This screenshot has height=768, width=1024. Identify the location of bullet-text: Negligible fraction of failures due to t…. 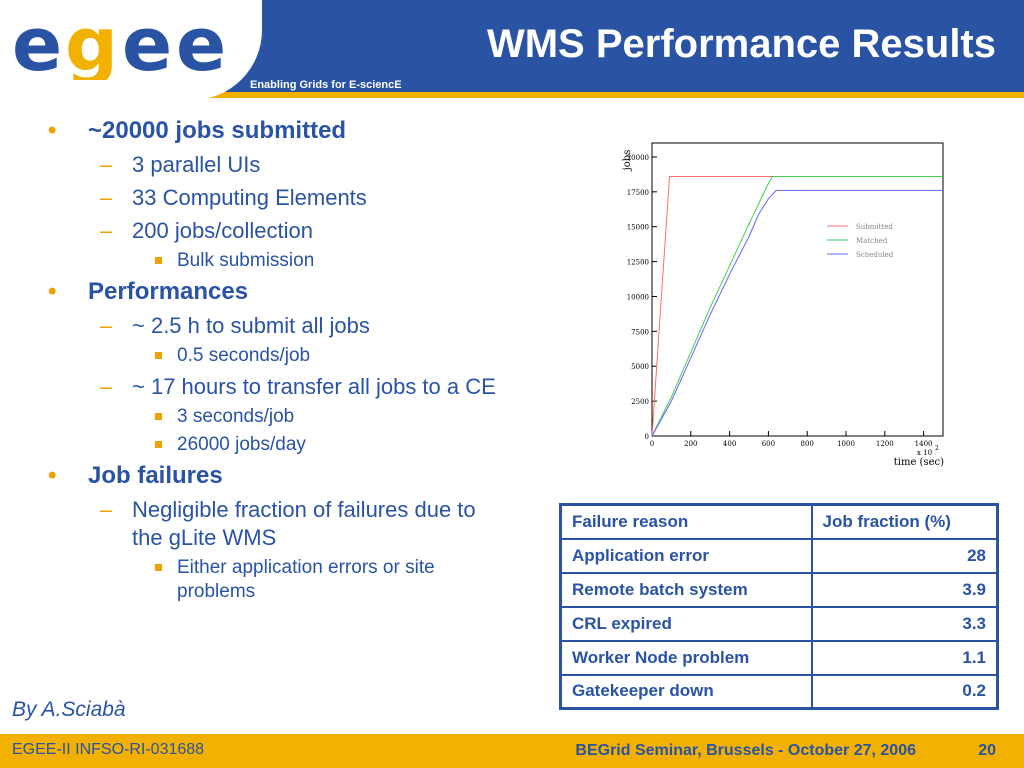
(304, 523).